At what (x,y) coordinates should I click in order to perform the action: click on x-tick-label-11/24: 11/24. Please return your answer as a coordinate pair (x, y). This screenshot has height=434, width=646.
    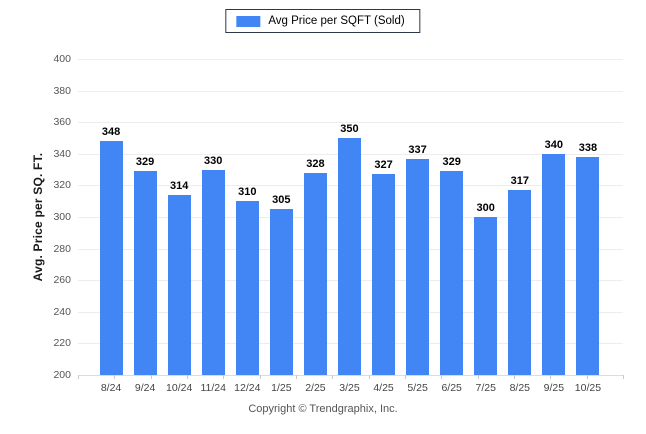
    Looking at the image, I should click on (213, 388).